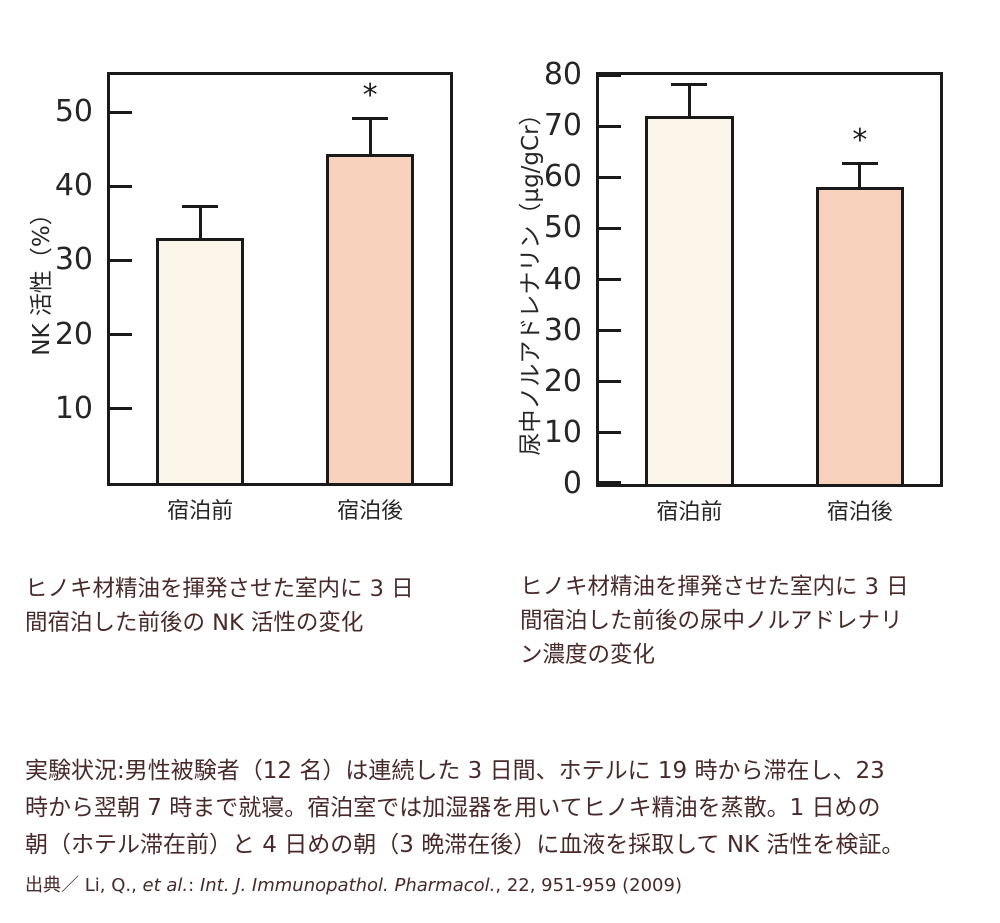 Image resolution: width=1000 pixels, height=923 pixels. I want to click on y-tick-label: 0, so click(572, 483).